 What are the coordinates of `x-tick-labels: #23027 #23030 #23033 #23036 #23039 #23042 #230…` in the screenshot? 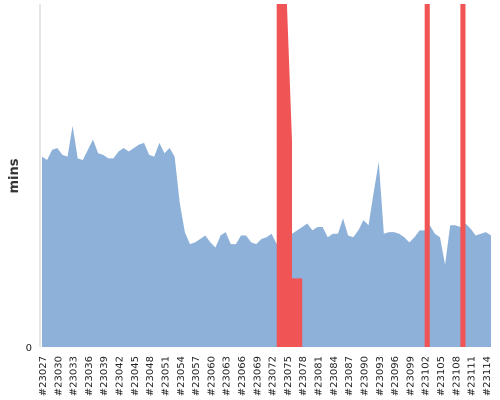 It's located at (265, 376).